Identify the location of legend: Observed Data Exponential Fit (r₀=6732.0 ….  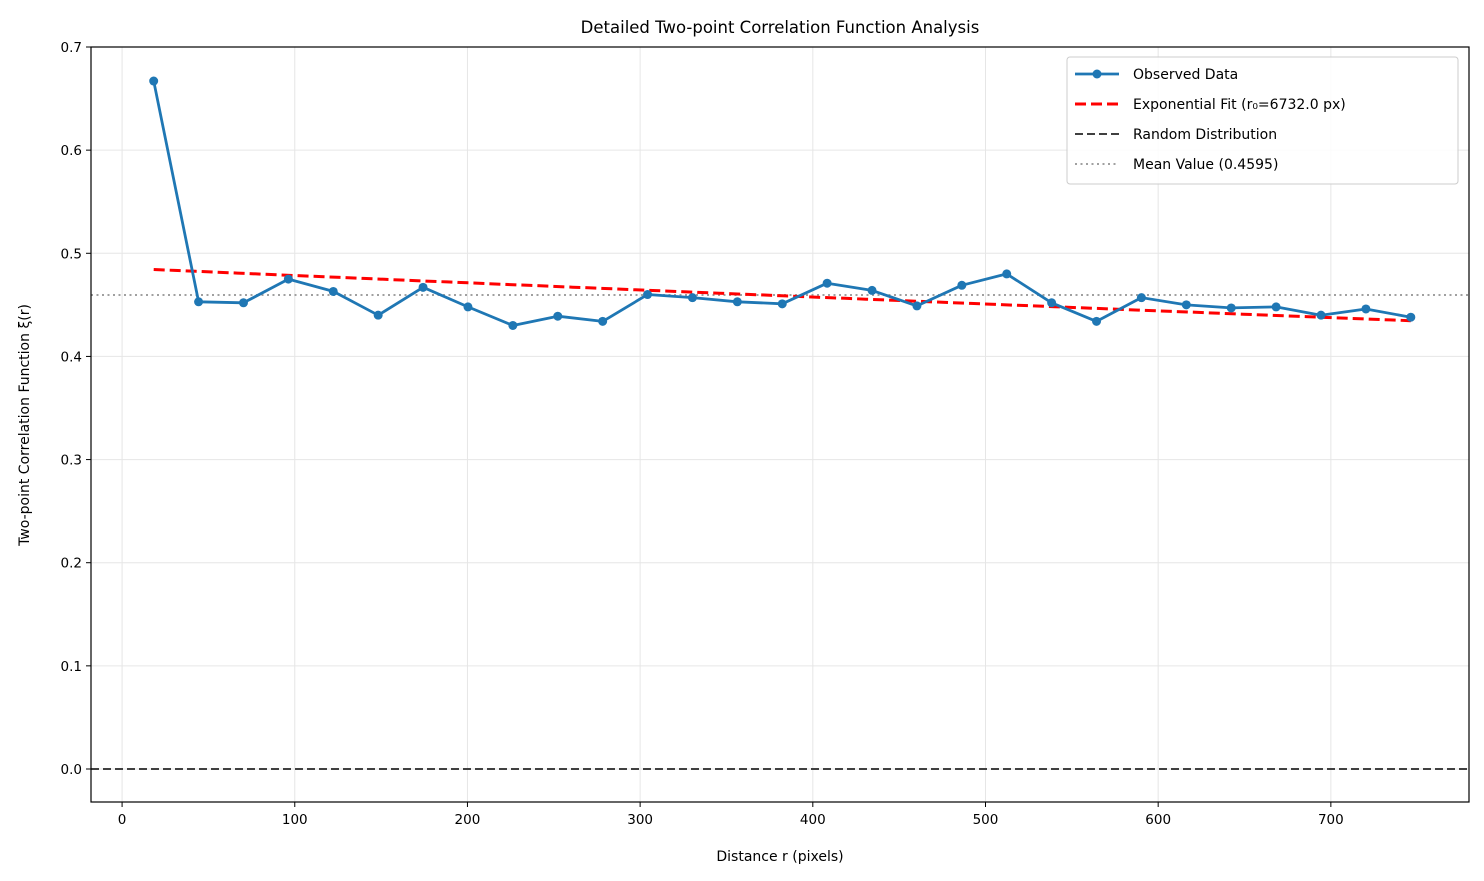
(1262, 120).